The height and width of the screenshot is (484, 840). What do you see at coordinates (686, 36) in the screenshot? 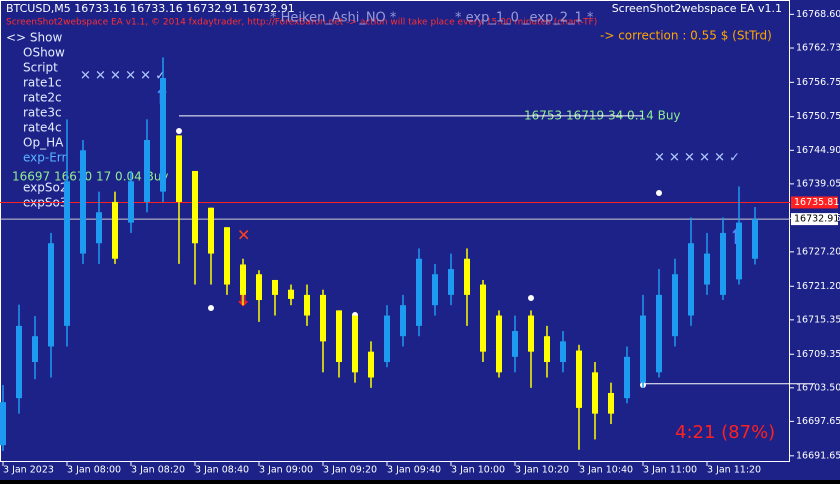
I see `correction-label: -> correction : 0.55 $ (StTrd)` at bounding box center [686, 36].